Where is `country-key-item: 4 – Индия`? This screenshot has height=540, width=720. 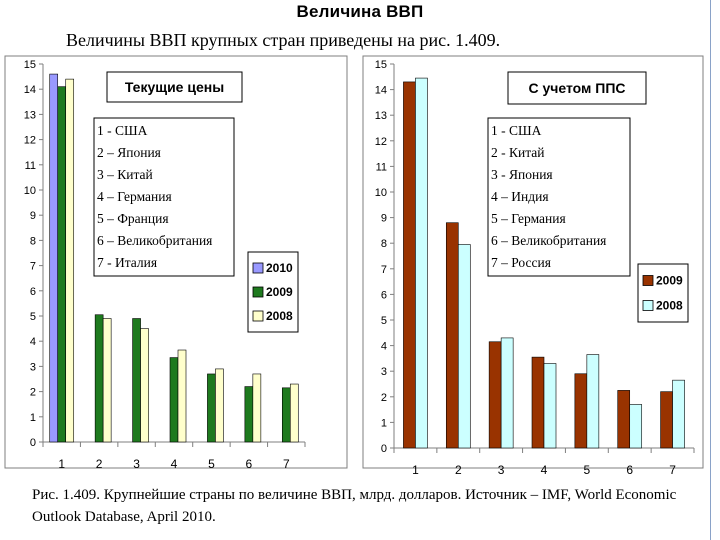
country-key-item: 4 – Индия is located at coordinates (520, 196).